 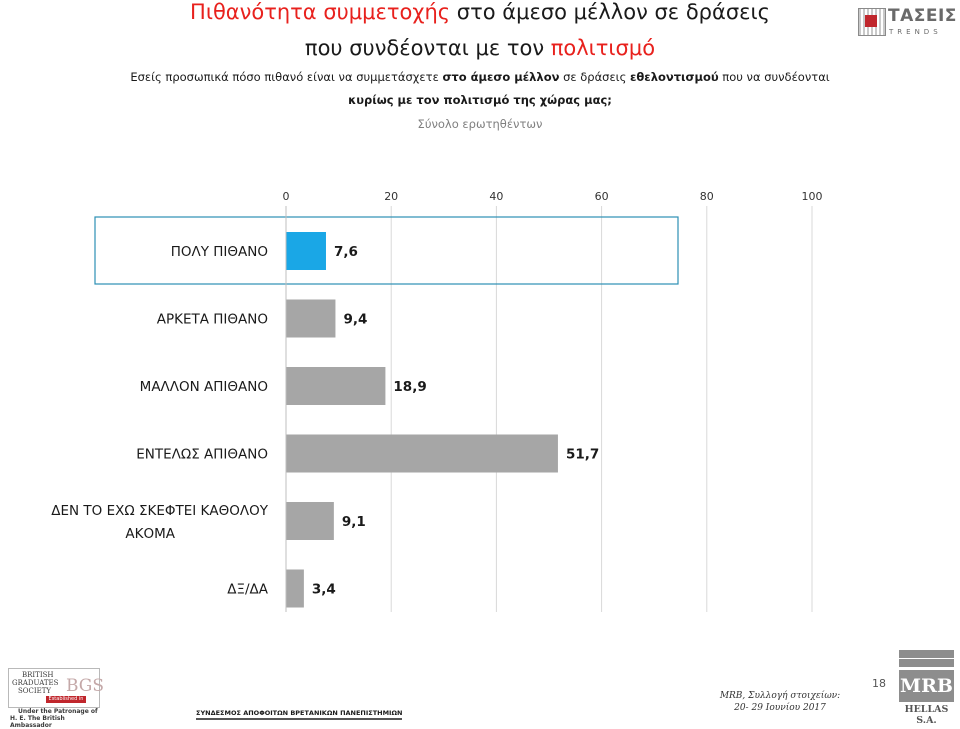 I want to click on category-label: ΕΝΤΕΛΩΣ ΑΠΙΘΑΝΟ, so click(x=202, y=455).